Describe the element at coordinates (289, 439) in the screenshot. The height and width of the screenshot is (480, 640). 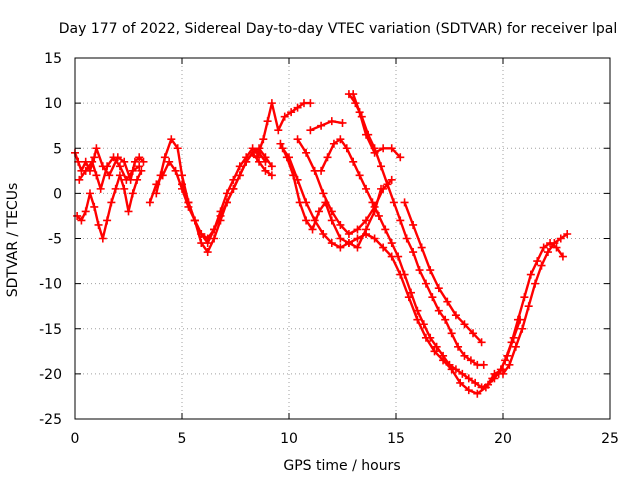
I see `x-tick-label: 10` at that location.